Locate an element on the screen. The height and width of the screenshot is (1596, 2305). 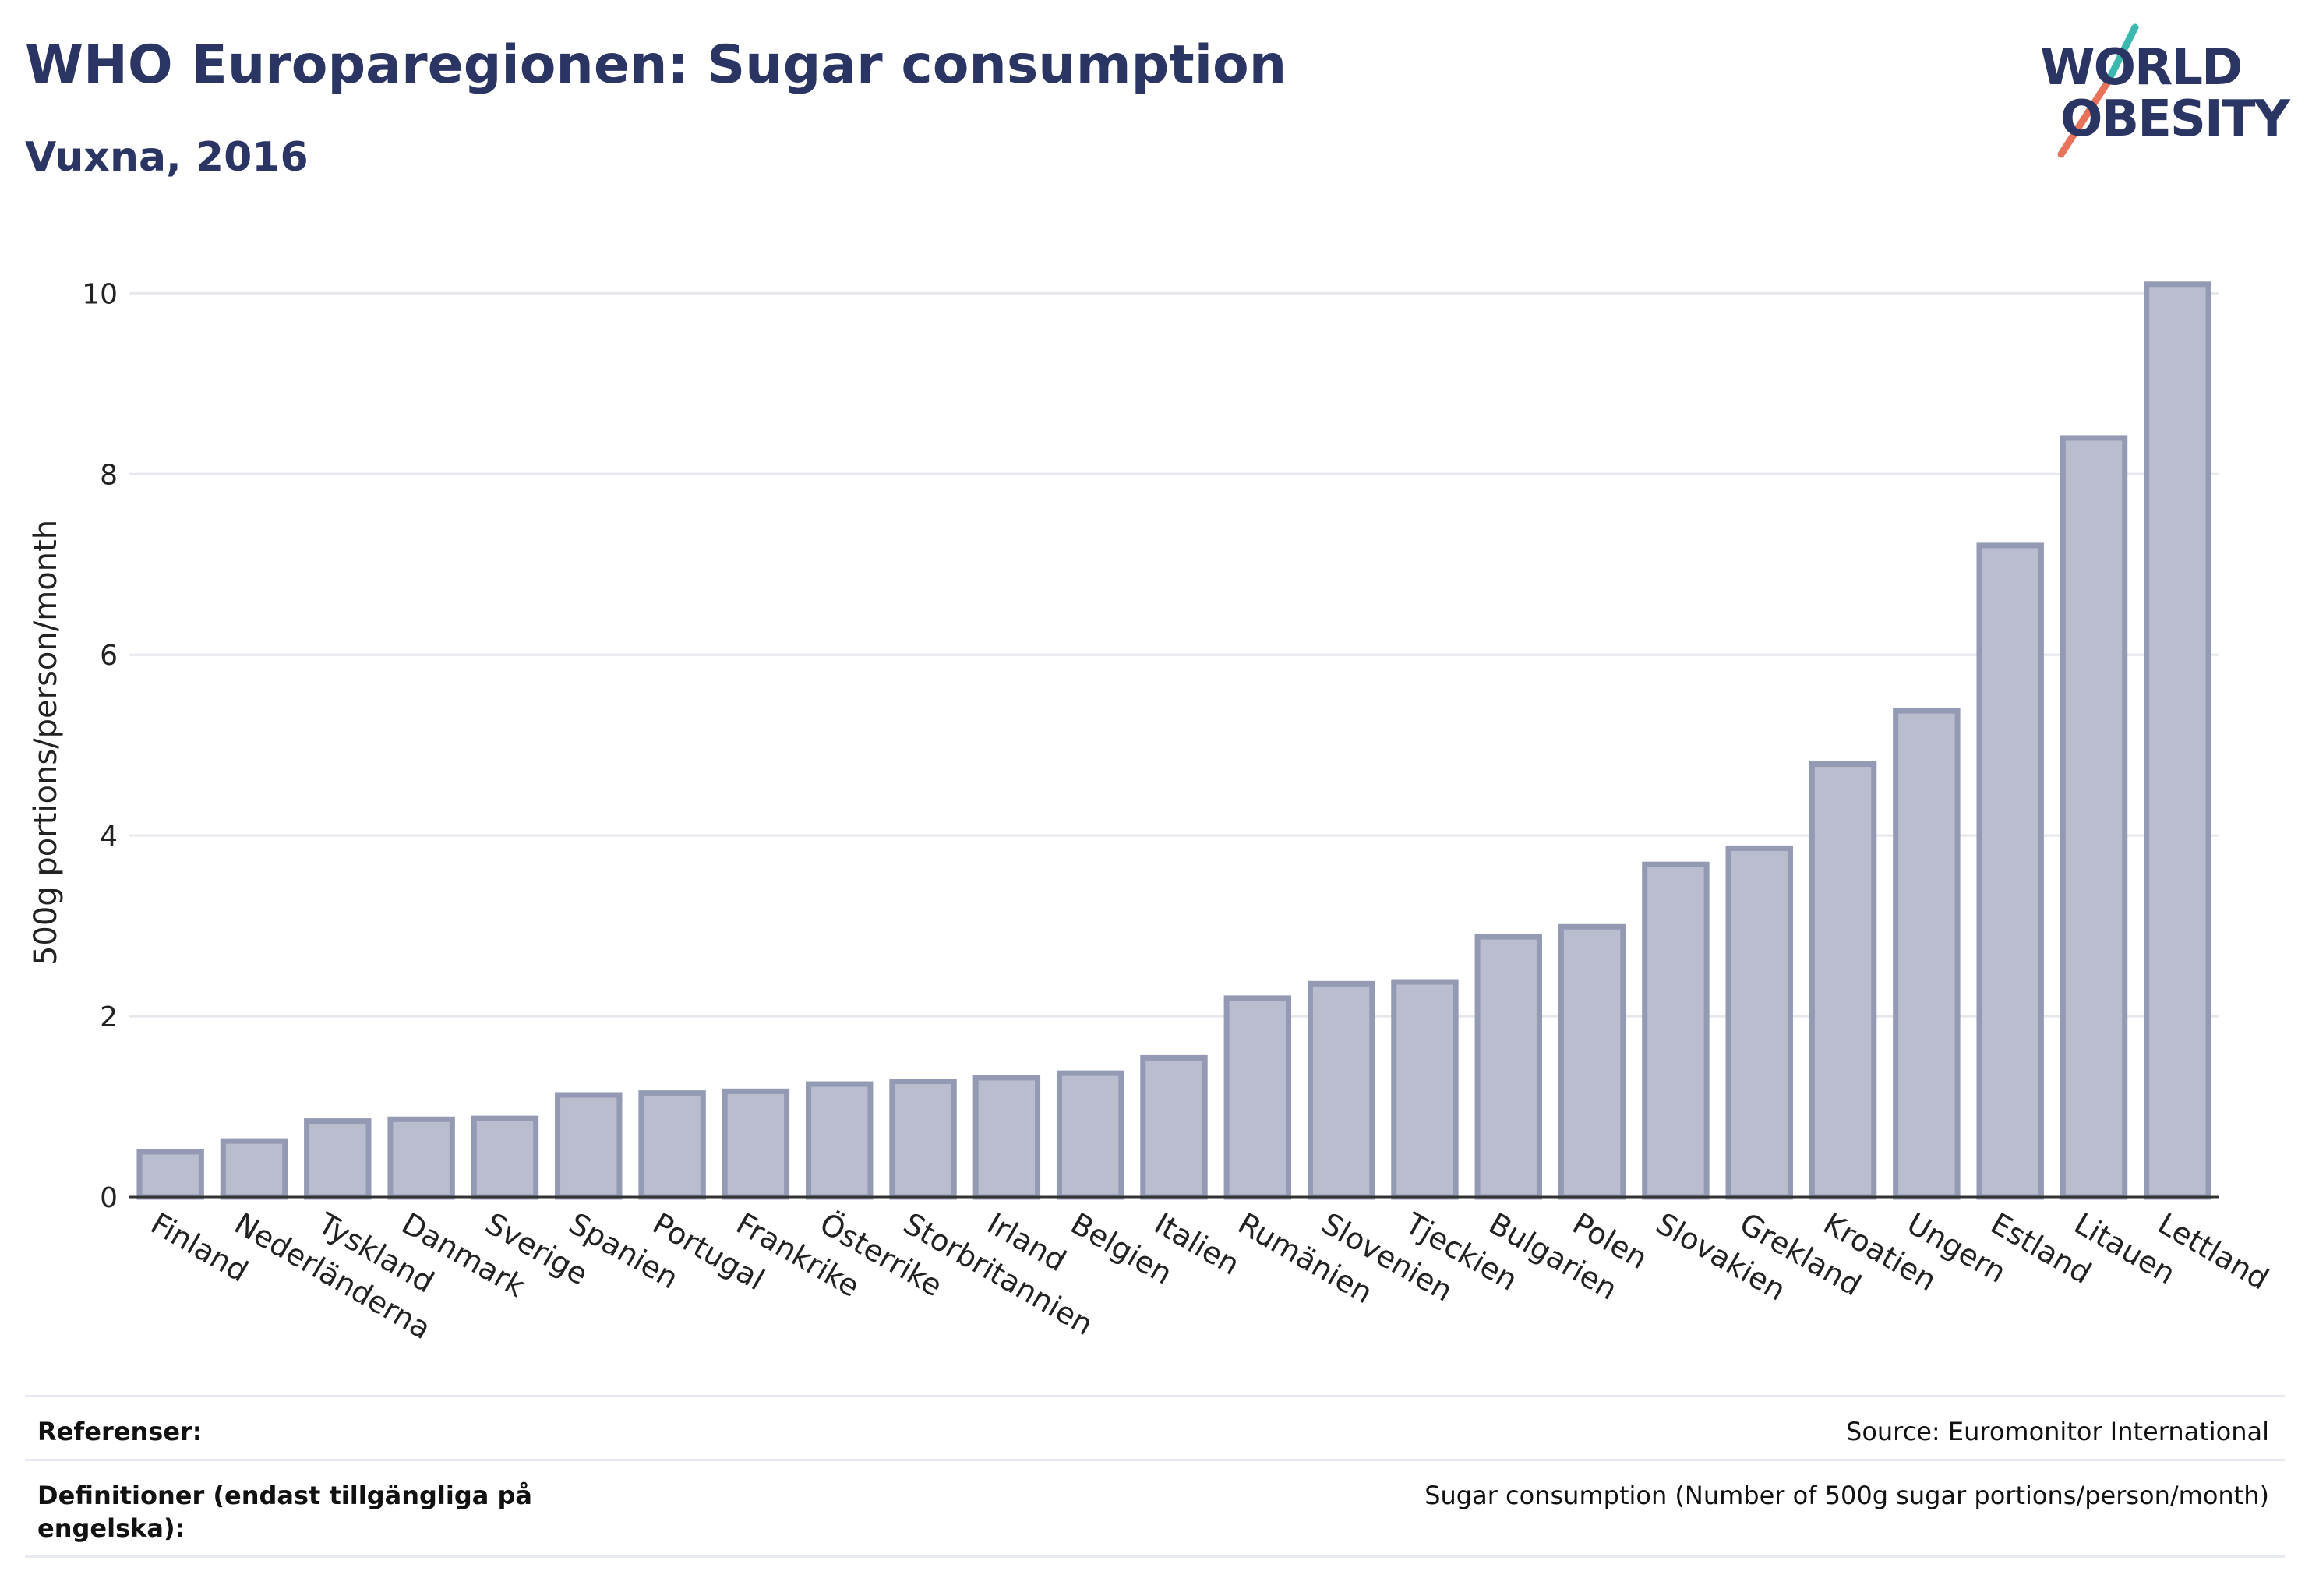
x-tick-label: Lettland is located at coordinates (2213, 1251).